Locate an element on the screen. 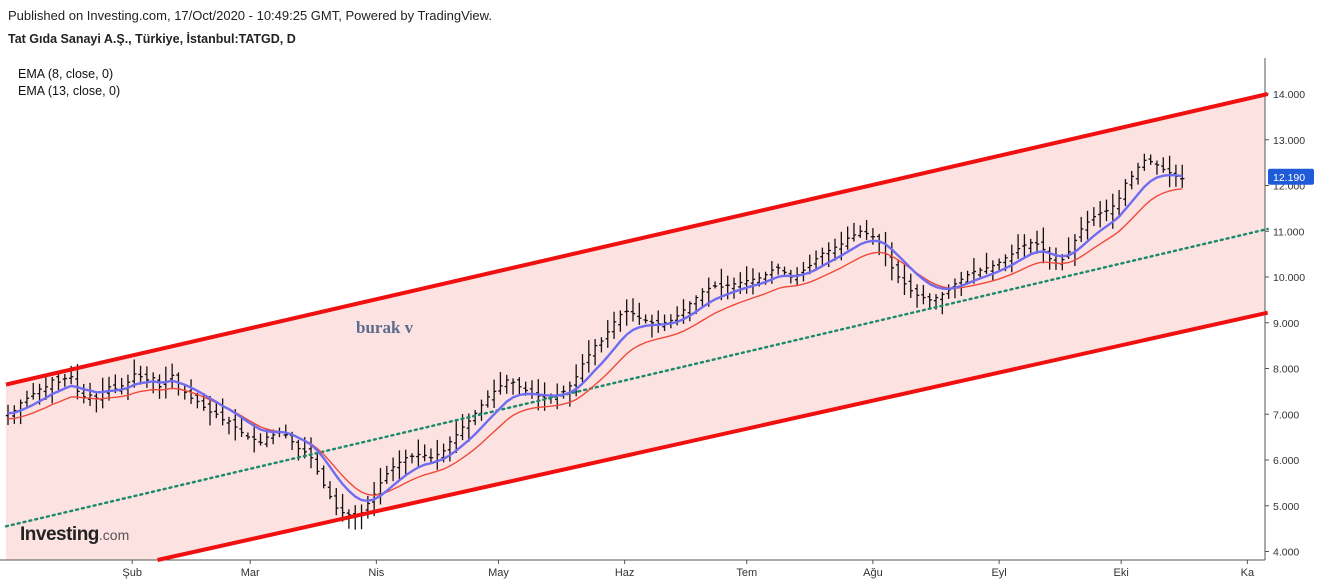  investing-logo: Investing.com is located at coordinates (74, 535).